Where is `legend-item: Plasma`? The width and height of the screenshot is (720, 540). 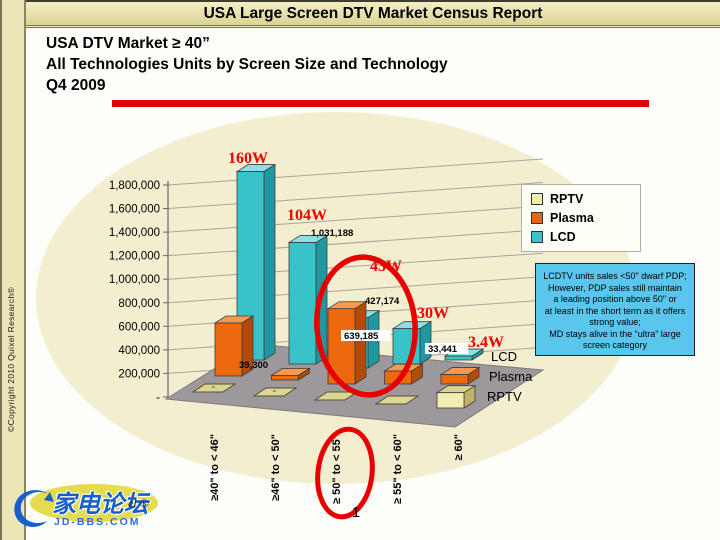
legend-item: Plasma is located at coordinates (581, 218).